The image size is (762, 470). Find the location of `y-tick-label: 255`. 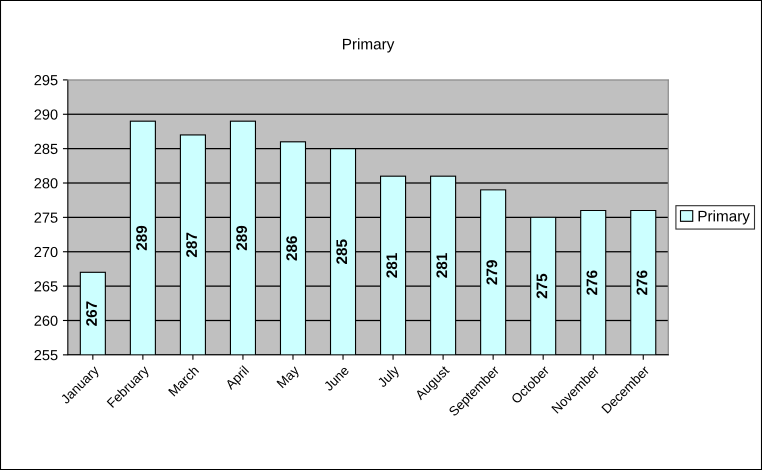

y-tick-label: 255 is located at coordinates (46, 355).